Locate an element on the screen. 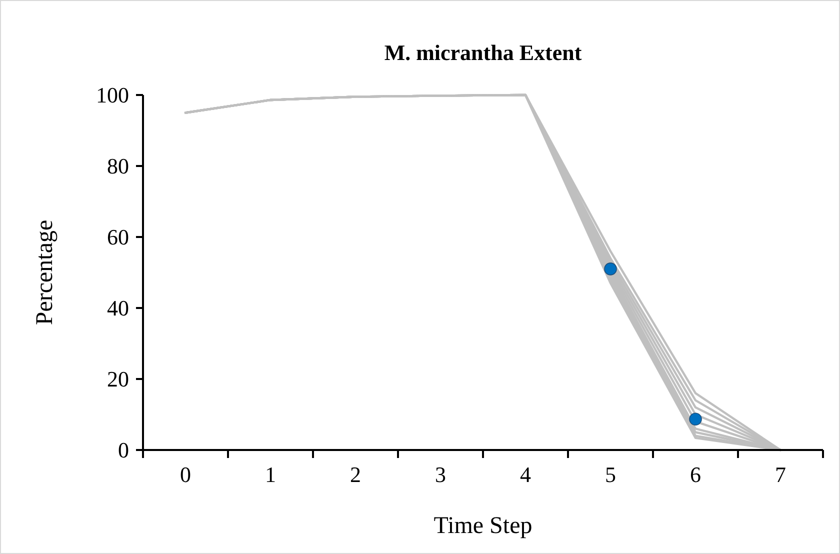  y-tick-label: 80 is located at coordinates (118, 166).